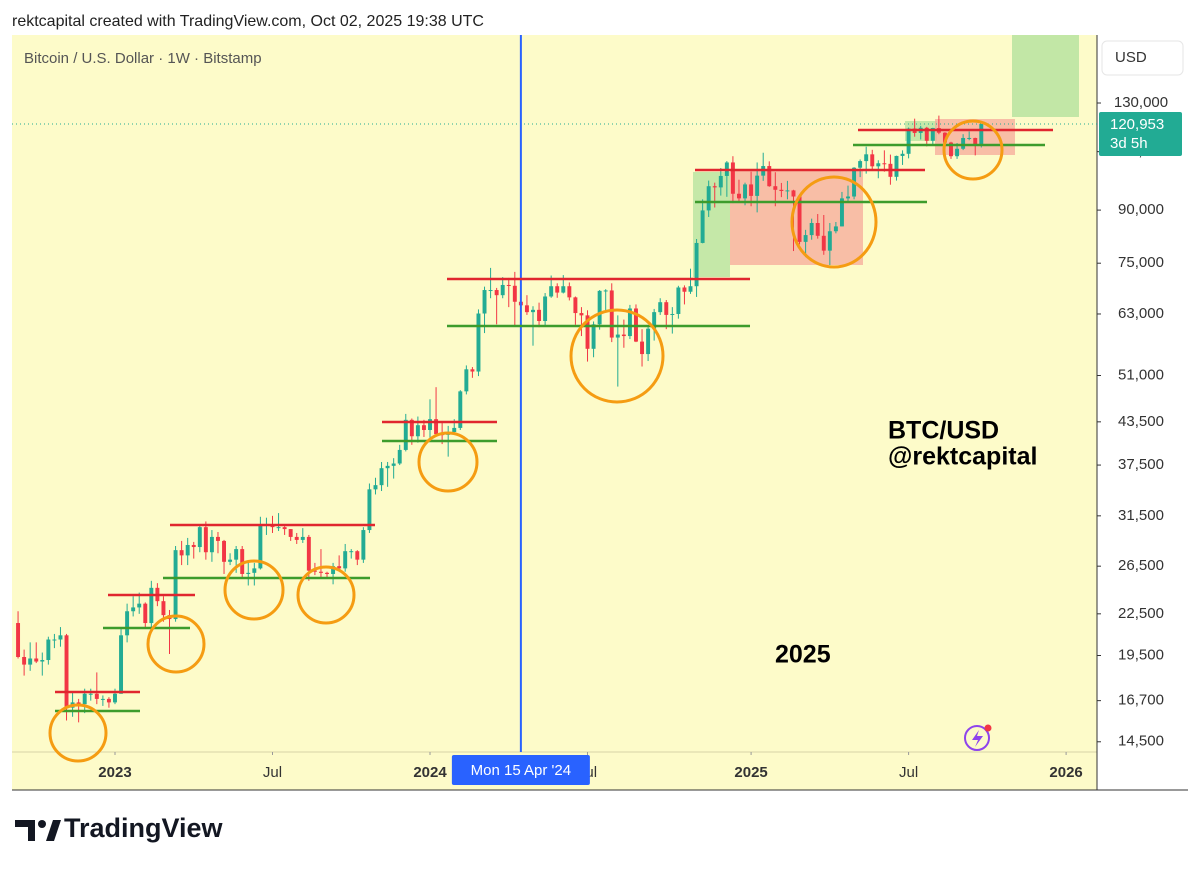  I want to click on annotation: @rektcapital, so click(962, 457).